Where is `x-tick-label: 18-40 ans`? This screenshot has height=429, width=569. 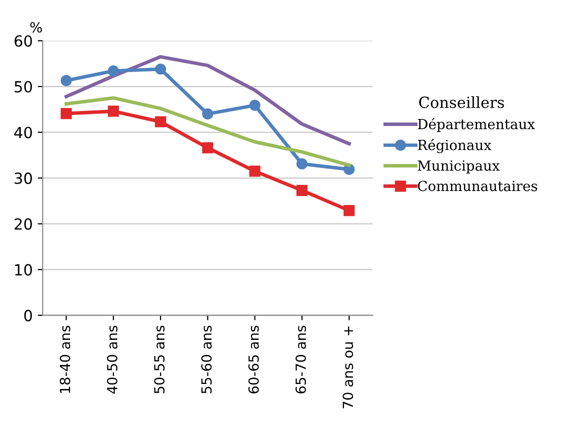 x-tick-label: 18-40 ans is located at coordinates (65, 359).